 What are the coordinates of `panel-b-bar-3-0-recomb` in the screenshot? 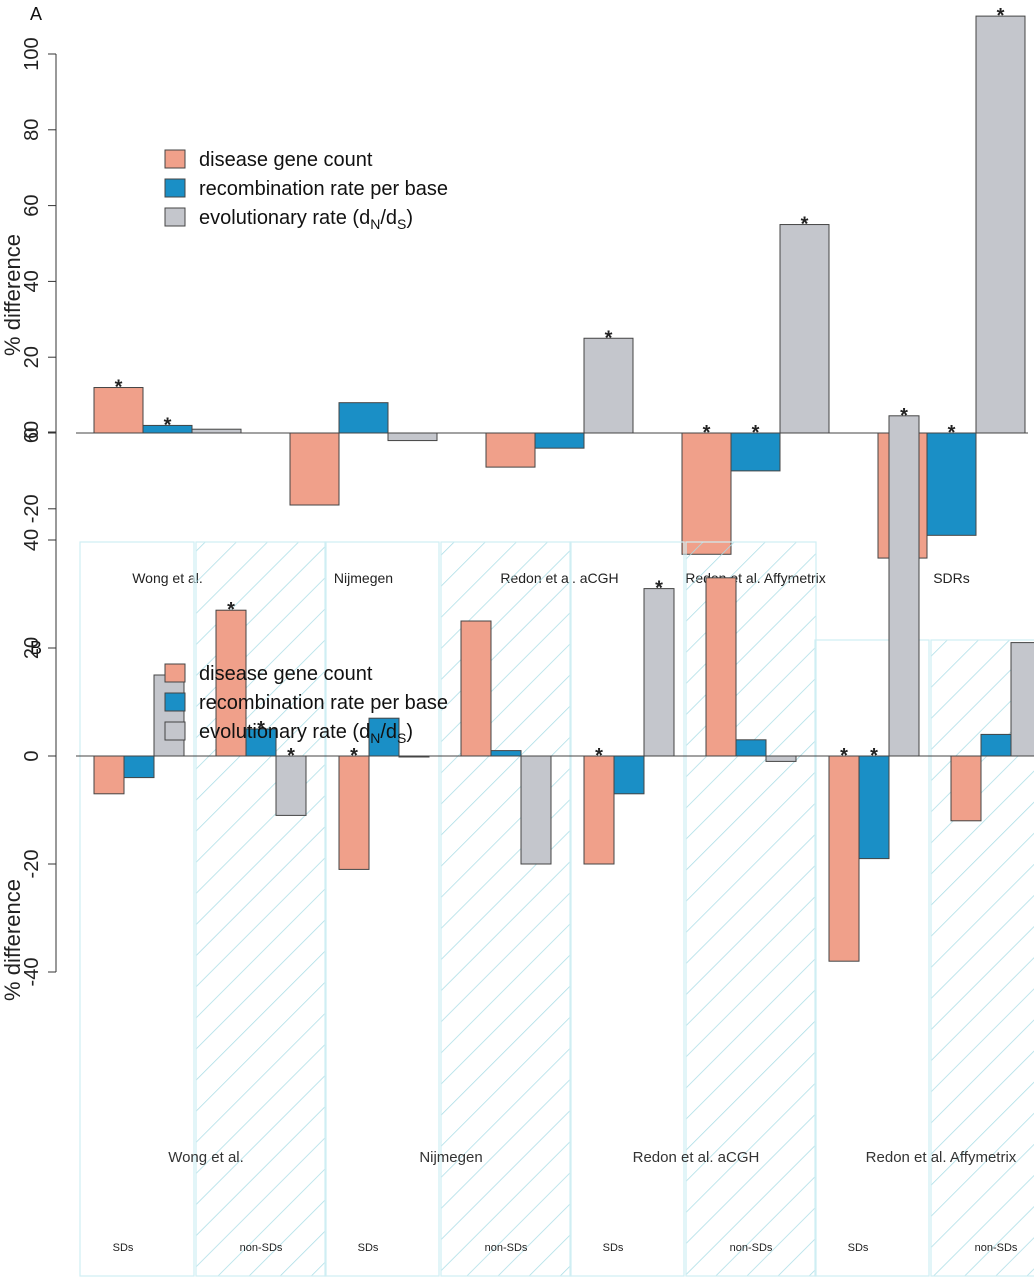 It's located at (874, 807).